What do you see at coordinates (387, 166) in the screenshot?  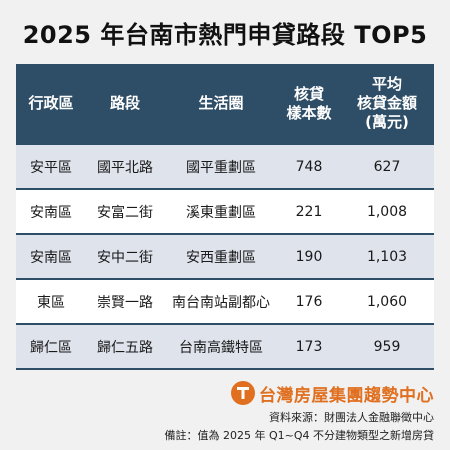 I see `cell-avg-amount: 627` at bounding box center [387, 166].